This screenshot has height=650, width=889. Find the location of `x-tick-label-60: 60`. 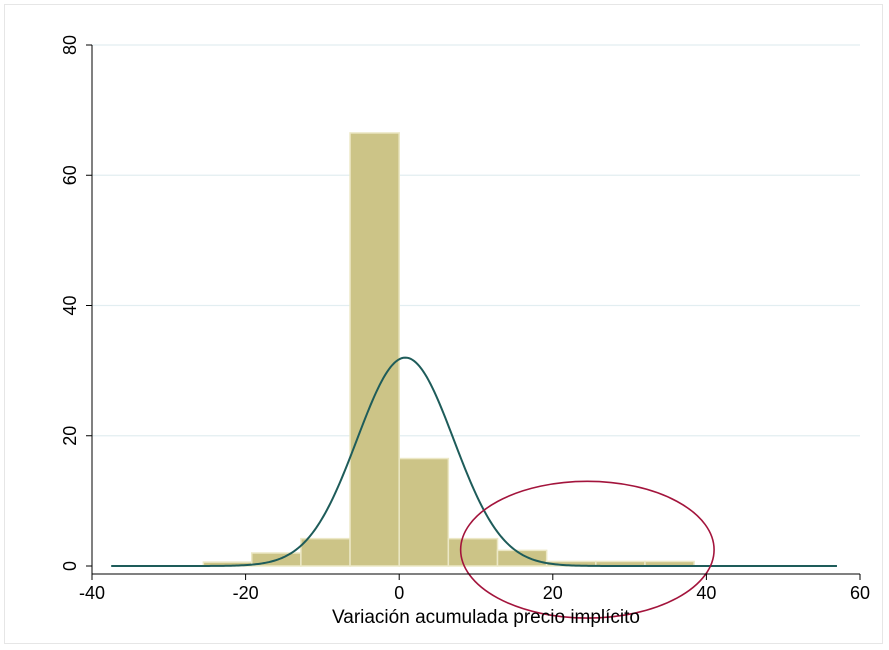

x-tick-label-60: 60 is located at coordinates (860, 593).